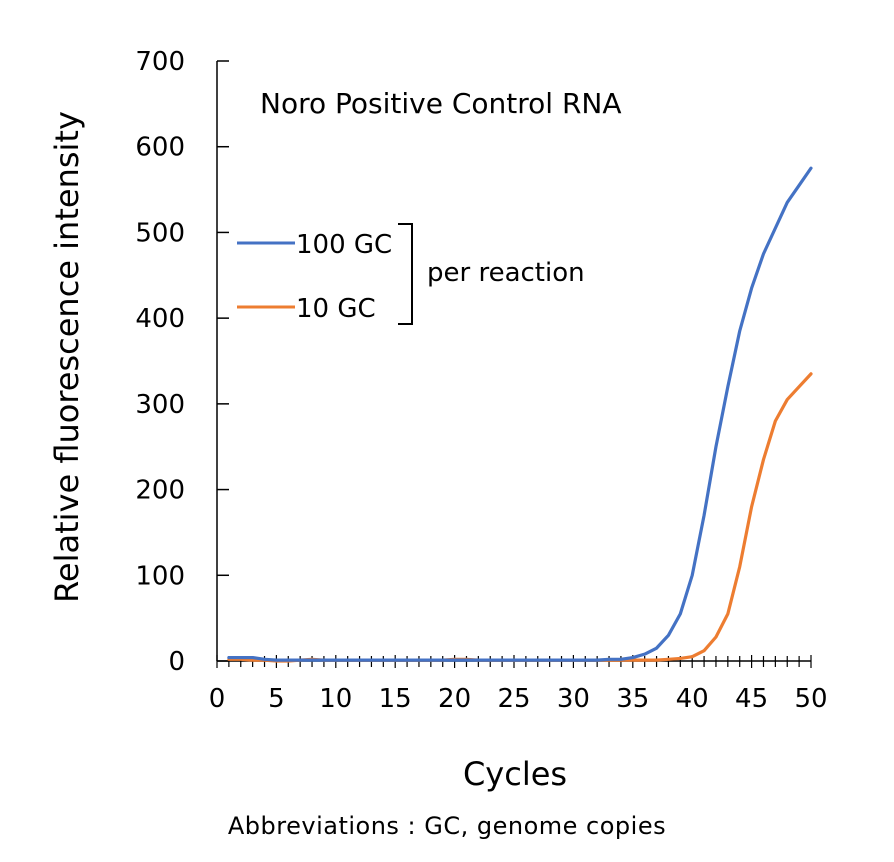 The height and width of the screenshot is (862, 894). Describe the element at coordinates (506, 273) in the screenshot. I see `legend-group-label: per reaction` at that location.